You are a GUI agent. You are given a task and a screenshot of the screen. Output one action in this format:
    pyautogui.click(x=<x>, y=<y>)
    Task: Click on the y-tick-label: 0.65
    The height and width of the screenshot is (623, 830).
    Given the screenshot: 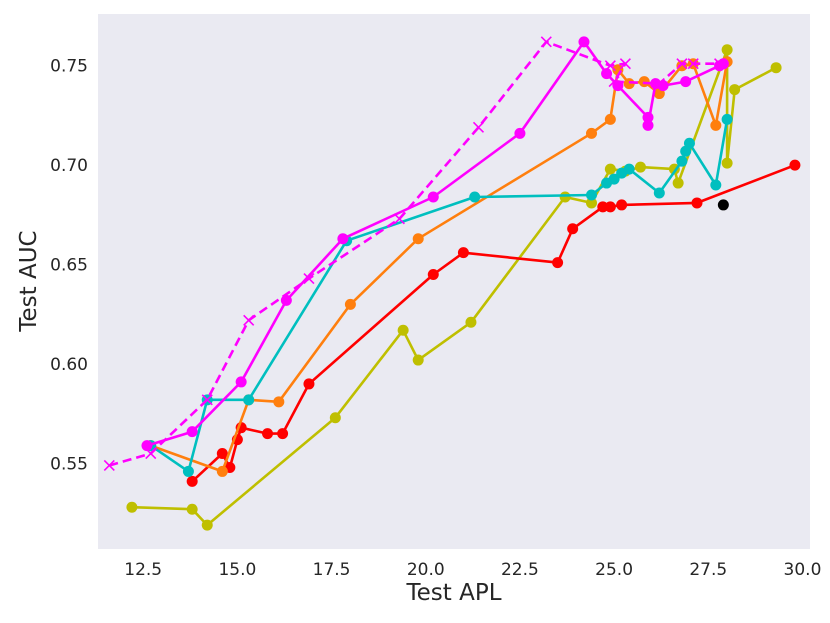 What is the action you would take?
    pyautogui.click(x=69, y=266)
    